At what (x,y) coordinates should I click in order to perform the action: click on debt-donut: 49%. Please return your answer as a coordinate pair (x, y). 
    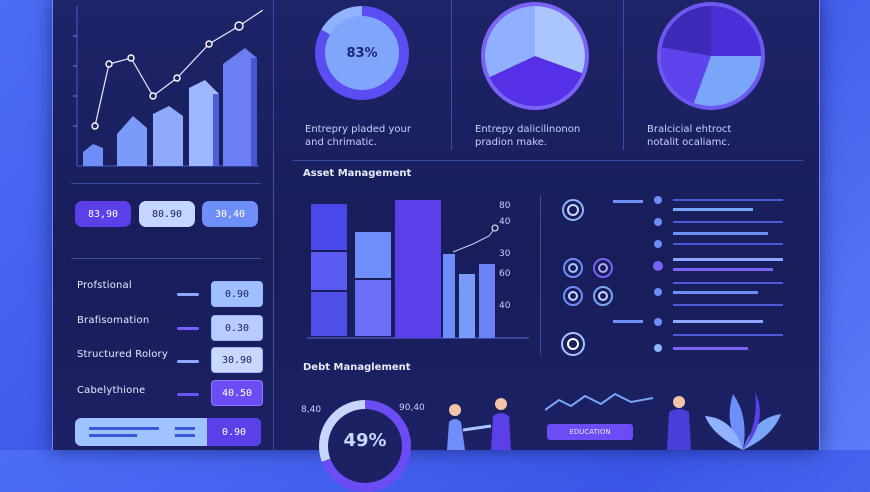
    Looking at the image, I should click on (365, 446).